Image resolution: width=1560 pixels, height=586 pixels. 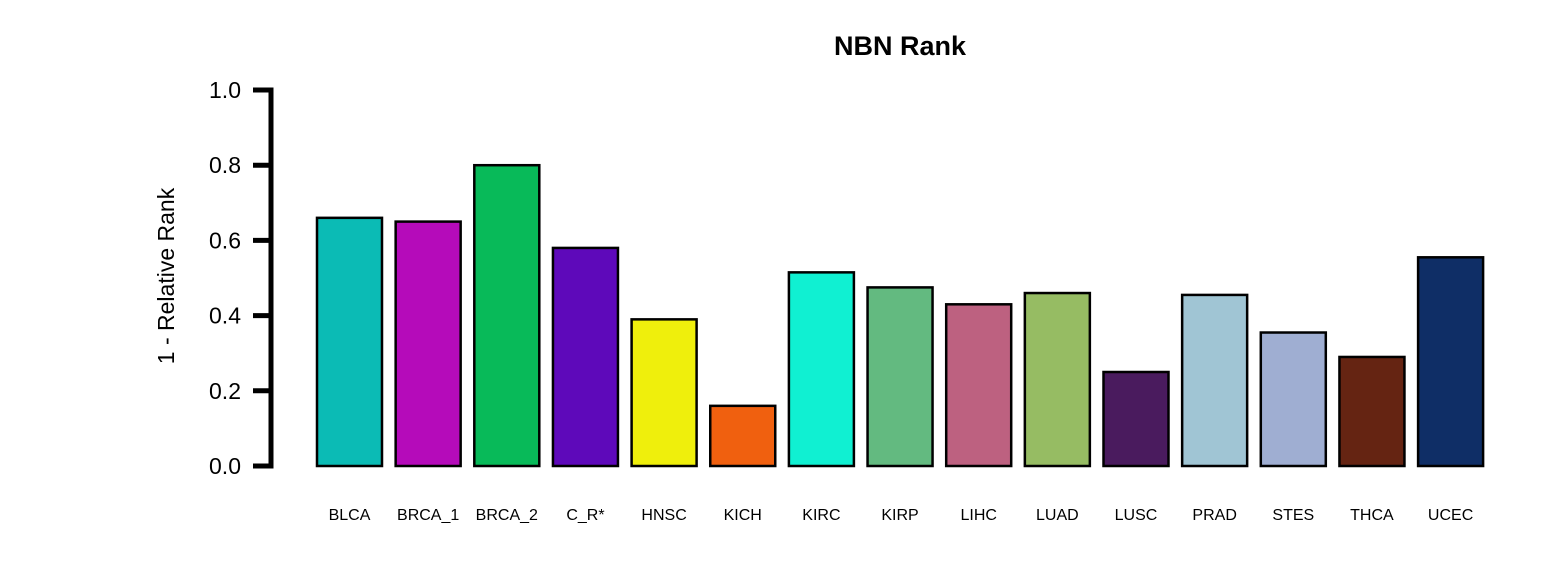 What do you see at coordinates (978, 515) in the screenshot?
I see `x-tick-label: LIHC` at bounding box center [978, 515].